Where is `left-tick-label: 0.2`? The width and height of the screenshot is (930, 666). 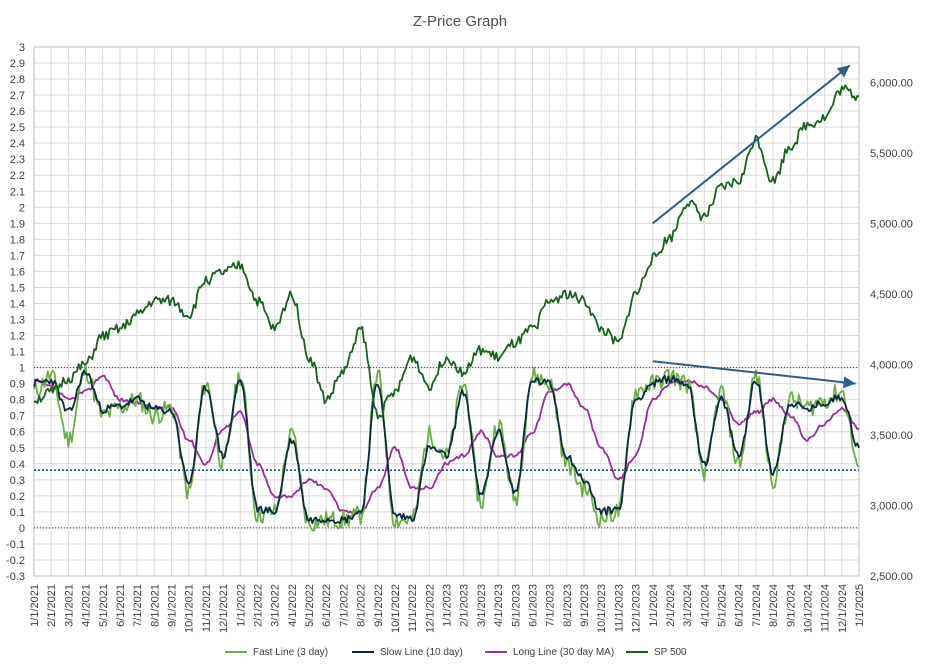 left-tick-label: 0.2 is located at coordinates (17, 497).